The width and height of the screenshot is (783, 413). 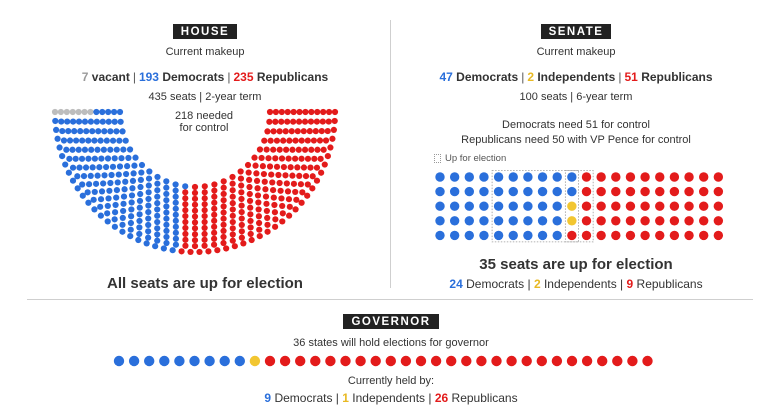 I want to click on senate-legend-label: Up for election, so click(x=476, y=158).